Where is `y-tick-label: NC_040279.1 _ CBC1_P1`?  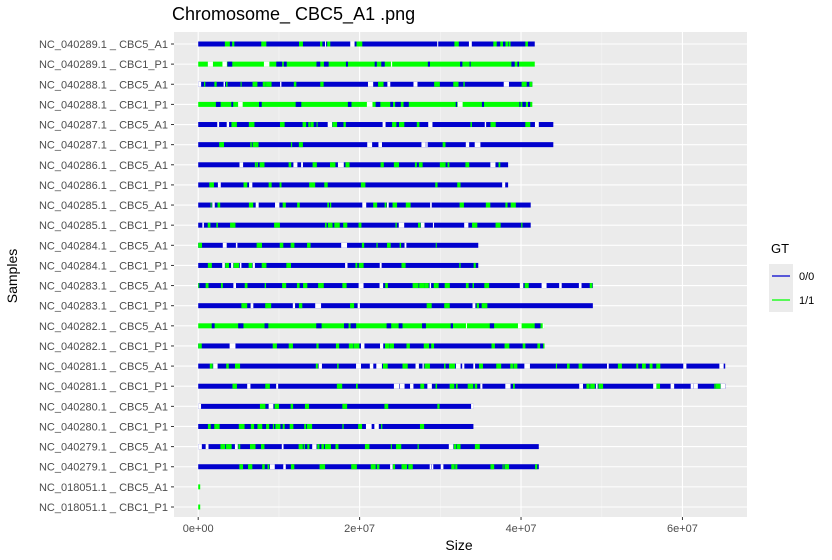 y-tick-label: NC_040279.1 _ CBC1_P1 is located at coordinates (103, 468).